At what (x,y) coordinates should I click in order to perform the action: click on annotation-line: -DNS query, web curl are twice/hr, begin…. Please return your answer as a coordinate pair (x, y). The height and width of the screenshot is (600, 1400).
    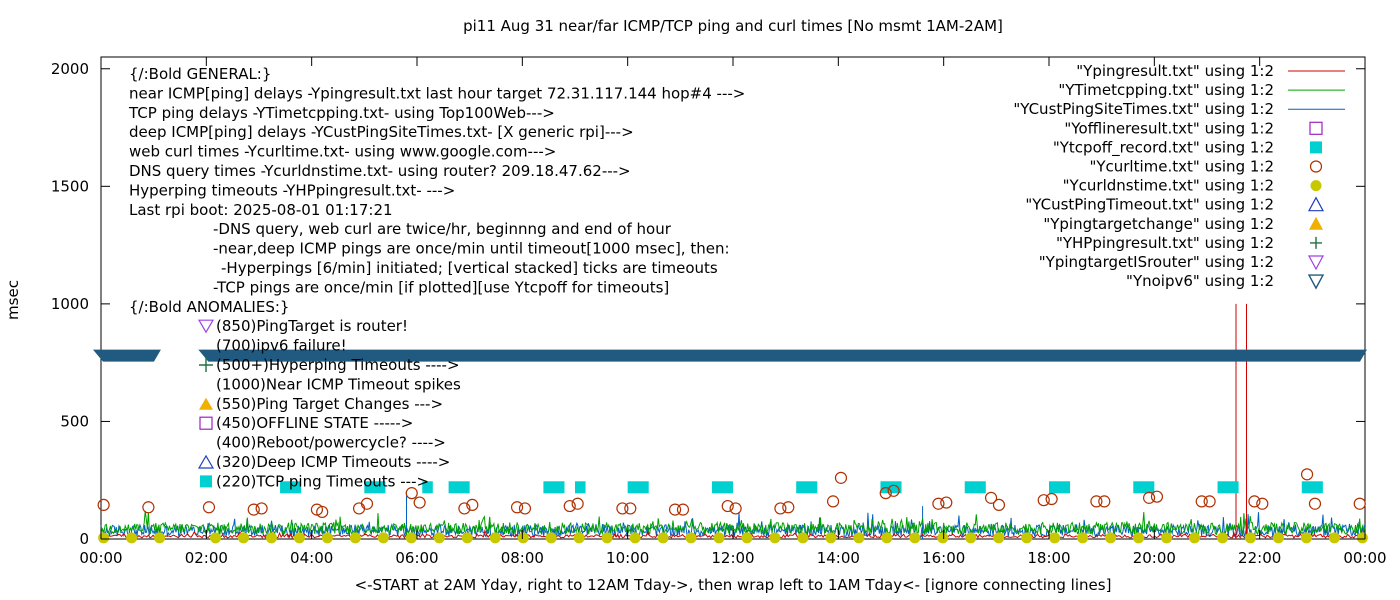
    Looking at the image, I should click on (442, 229).